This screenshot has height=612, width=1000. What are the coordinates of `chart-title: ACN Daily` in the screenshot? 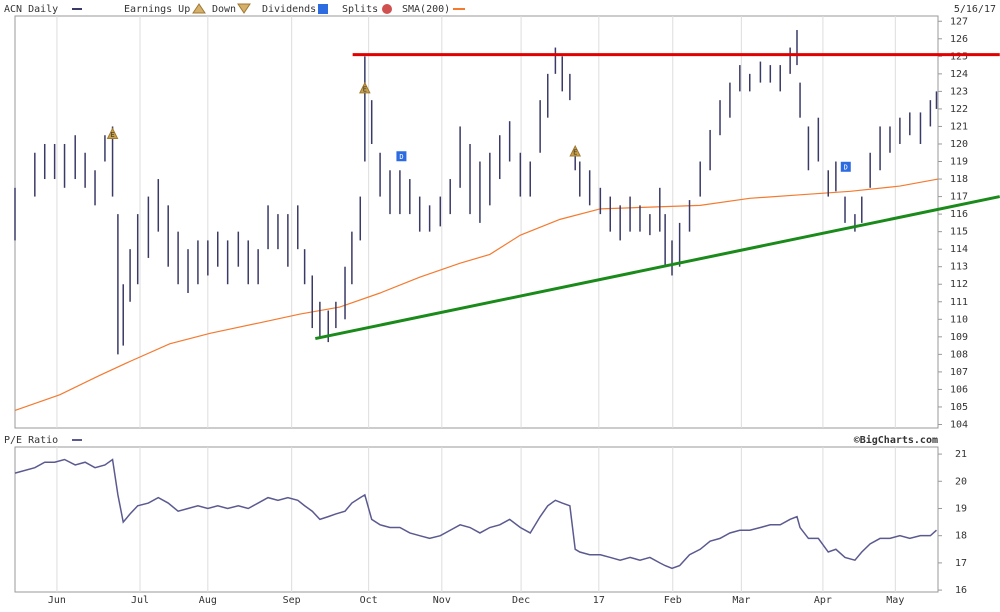 It's located at (31, 9).